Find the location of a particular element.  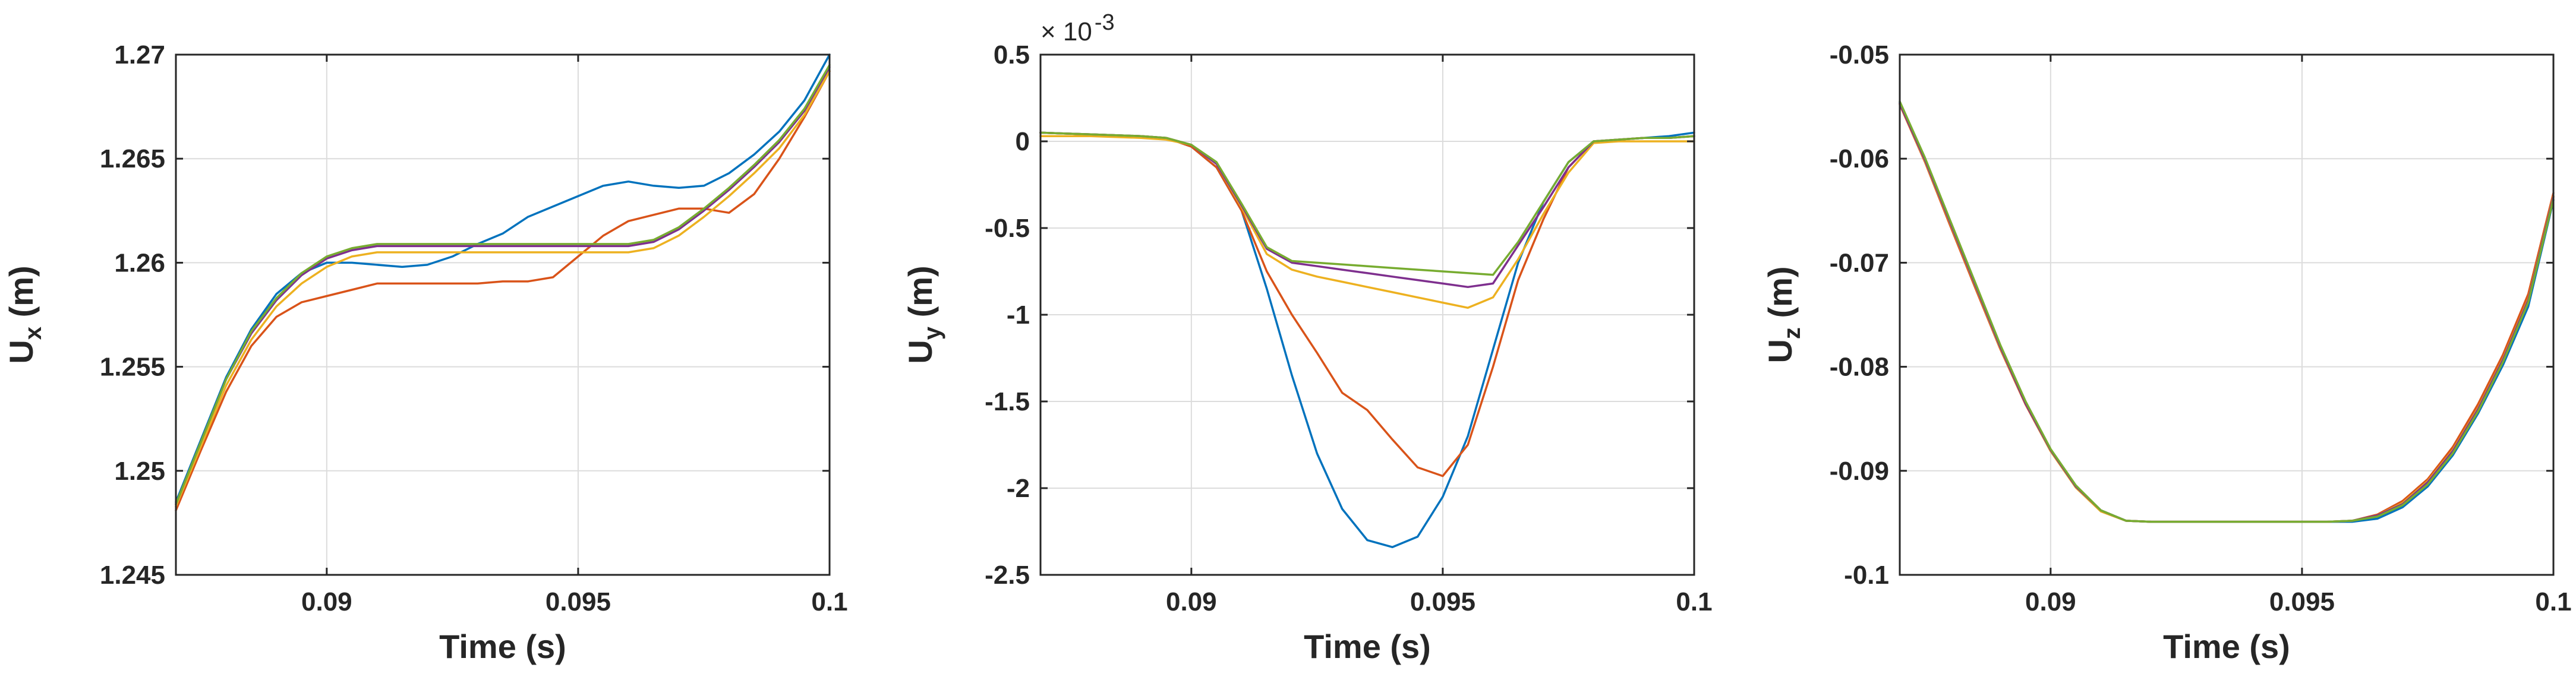

y-exponent-label: × 10 -3 is located at coordinates (1078, 28).